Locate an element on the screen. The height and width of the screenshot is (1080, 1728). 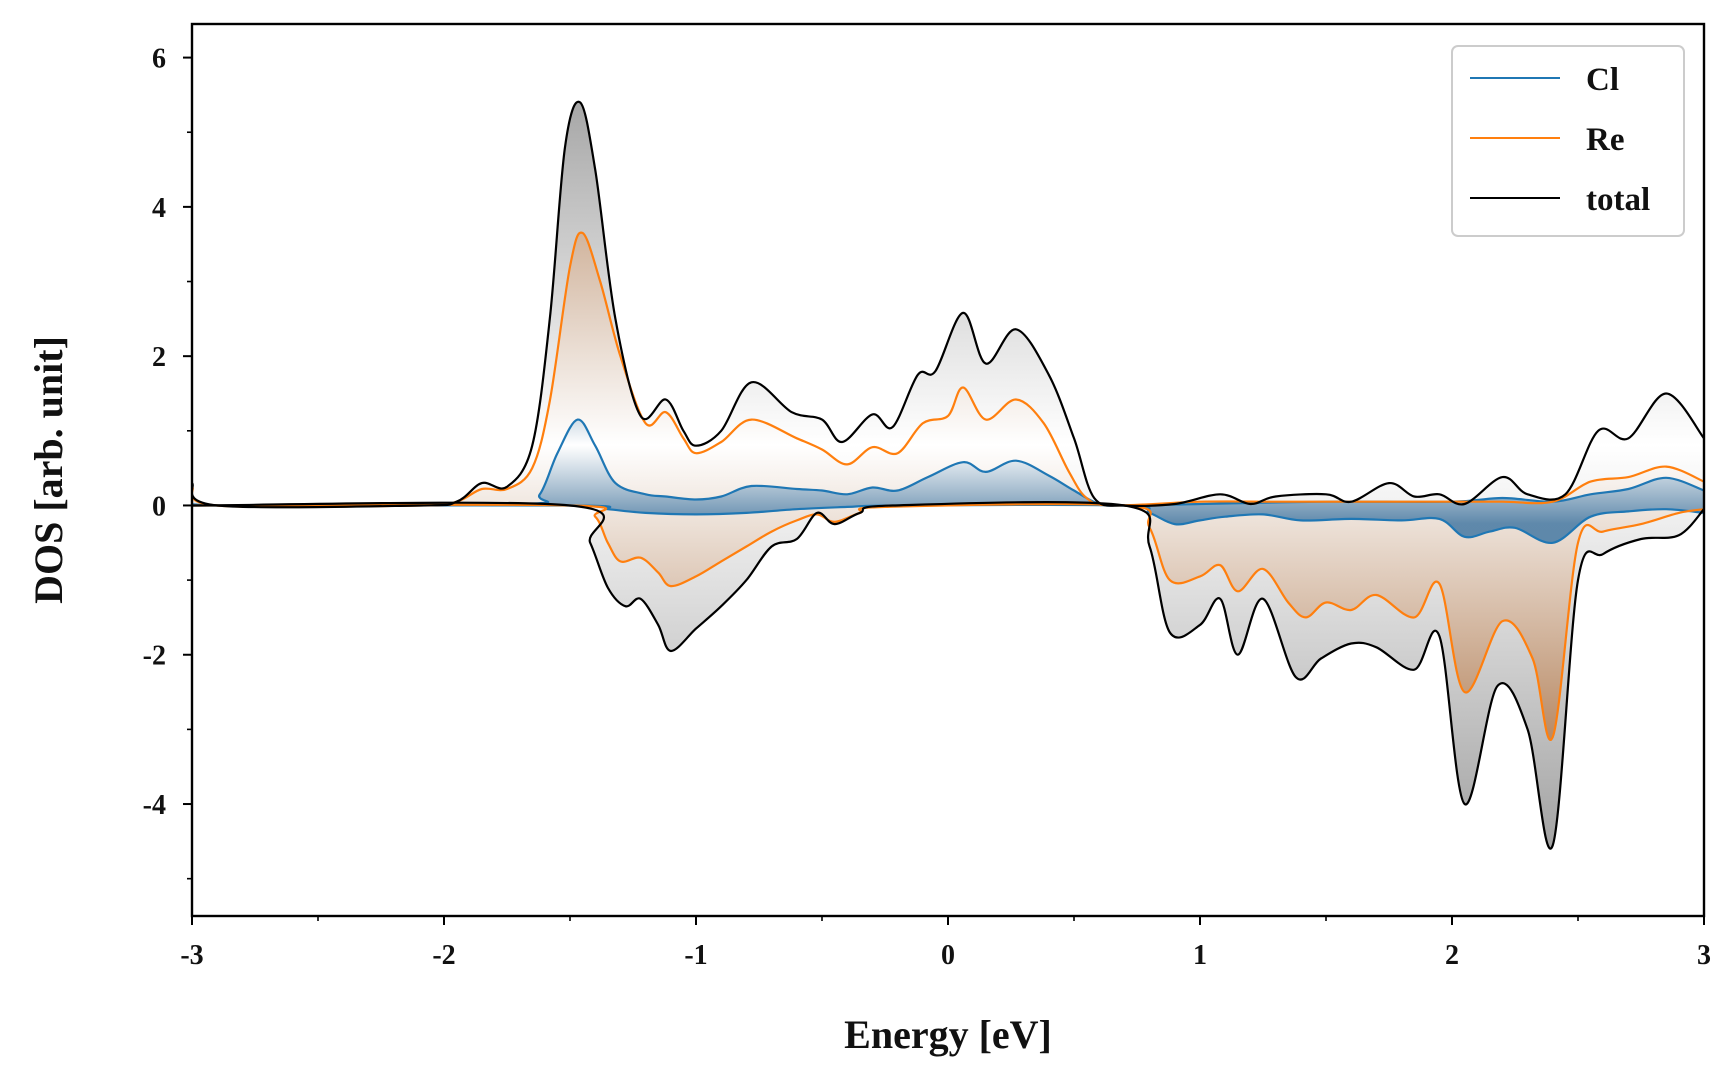
legend-box is located at coordinates (1568, 141).